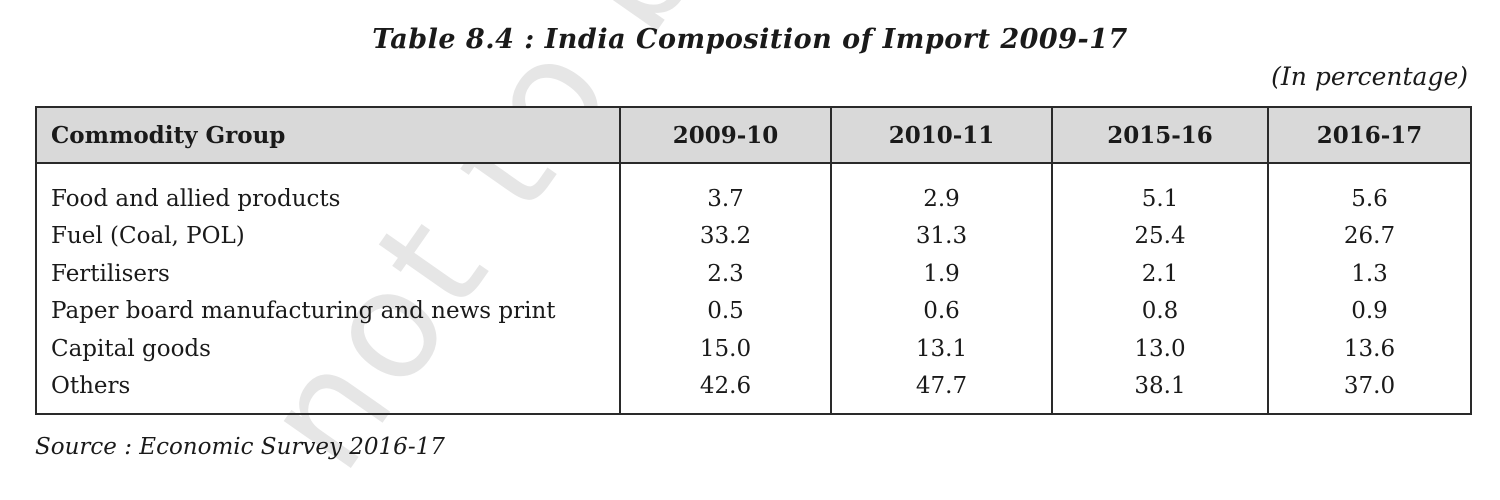  I want to click on cell-value: 13.6, so click(1369, 349).